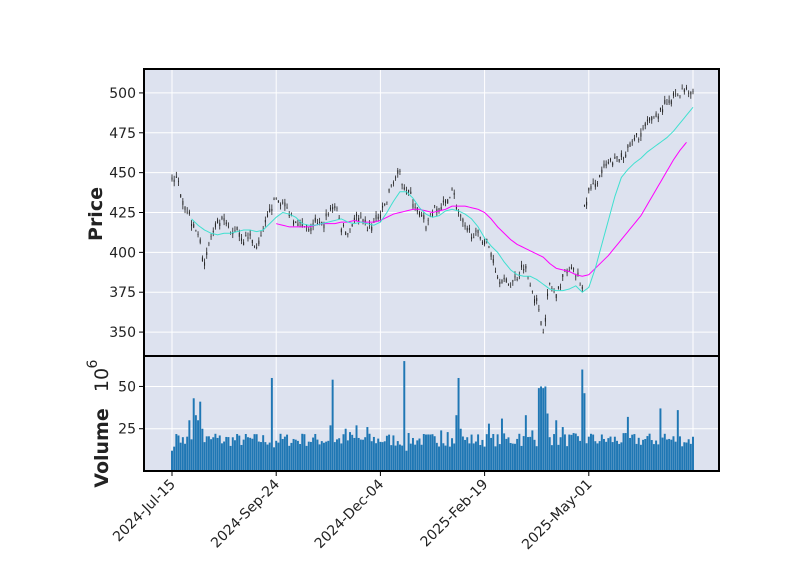  I want to click on date-tick-label: 2024-Dec-04, so click(349, 513).